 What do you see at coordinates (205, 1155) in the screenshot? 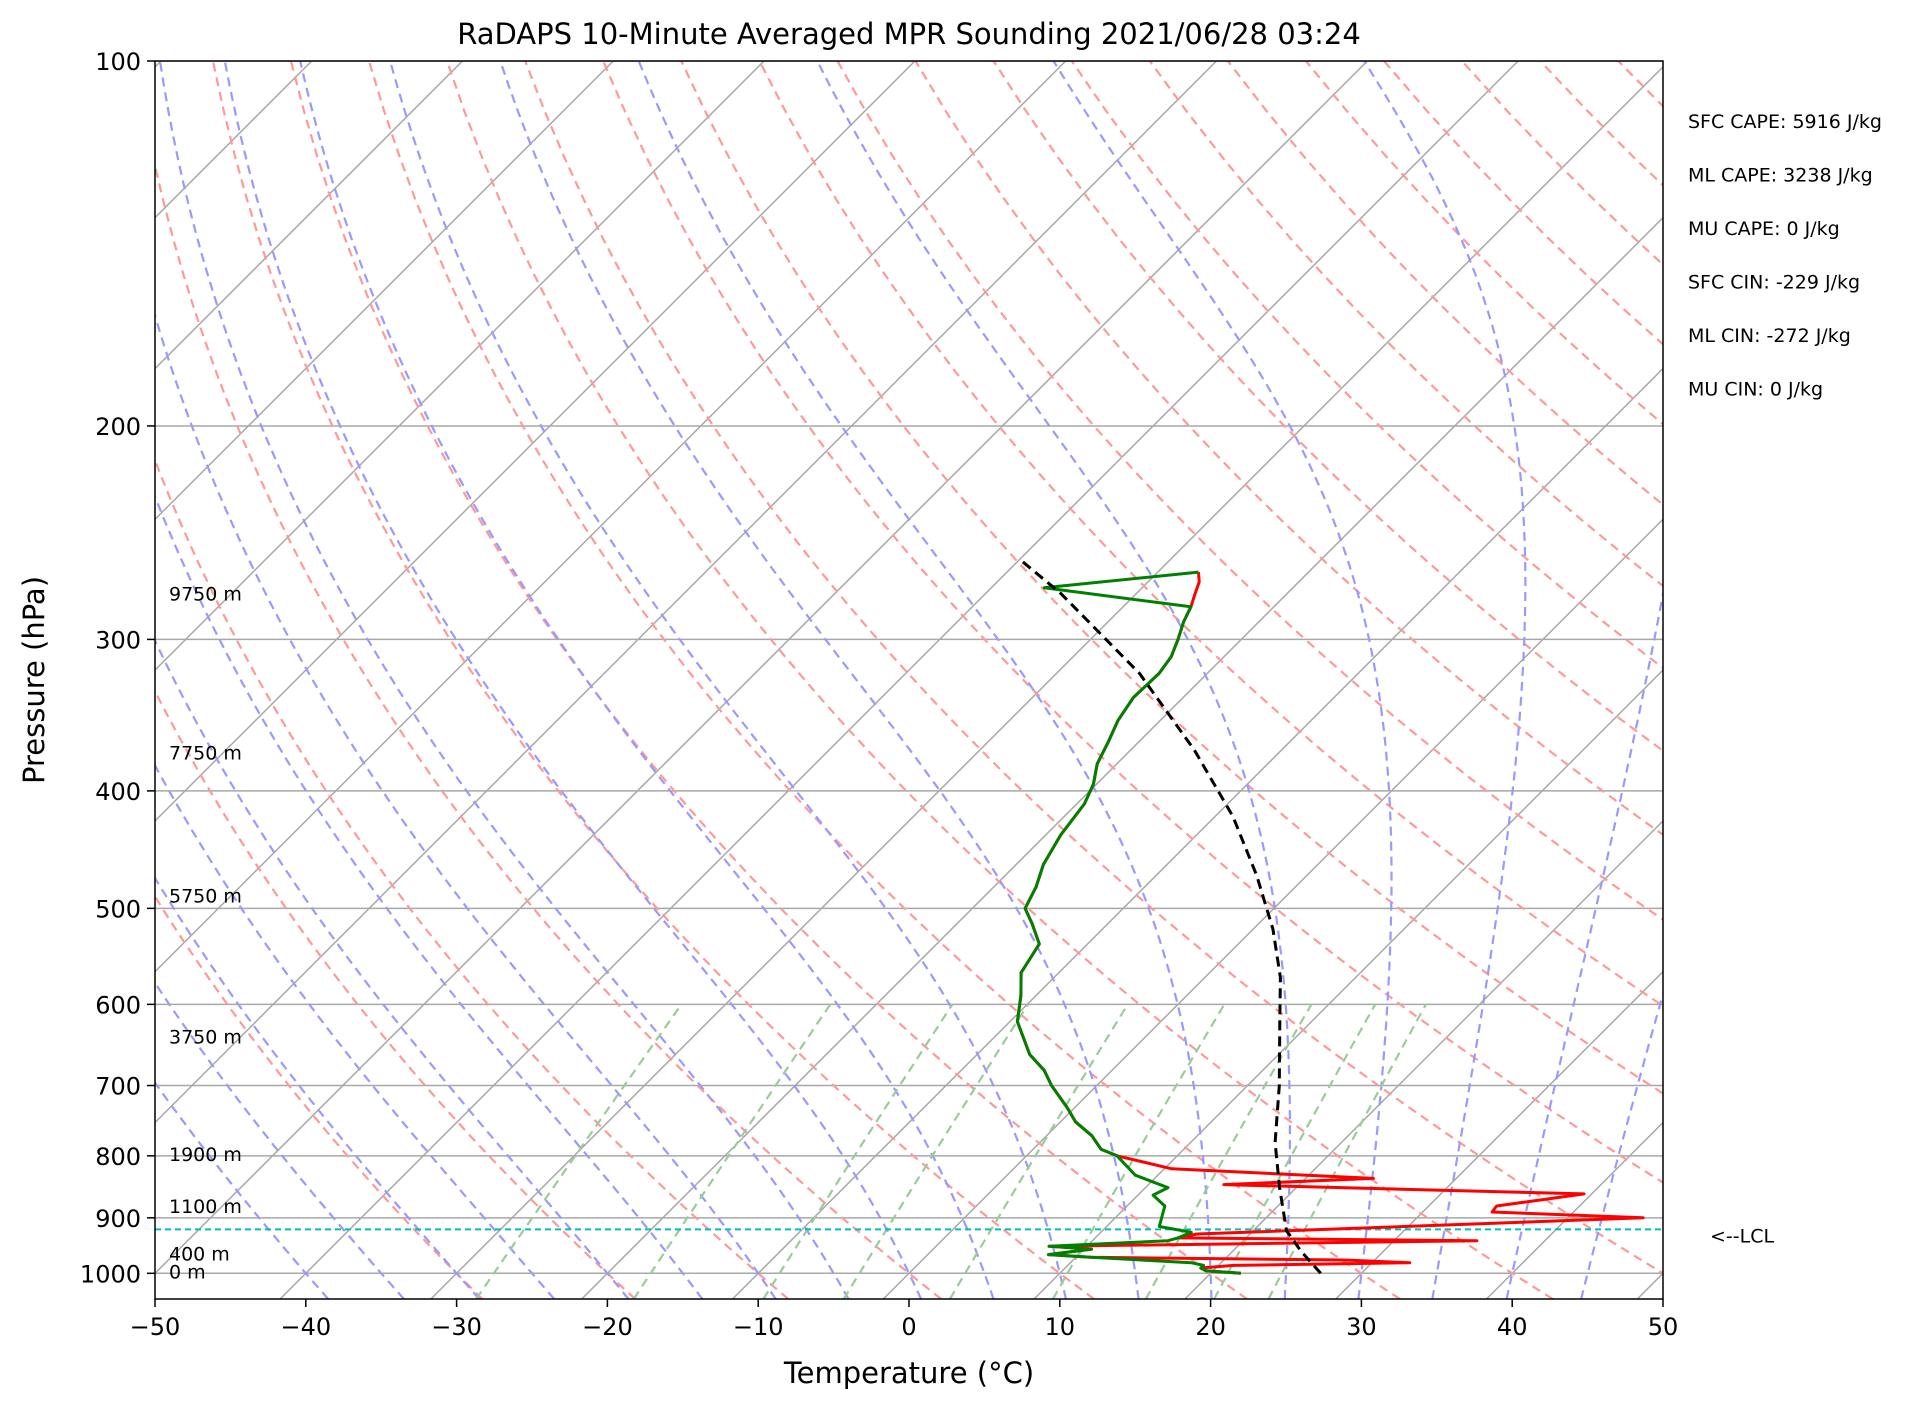
I see `height-label: 1900 m` at bounding box center [205, 1155].